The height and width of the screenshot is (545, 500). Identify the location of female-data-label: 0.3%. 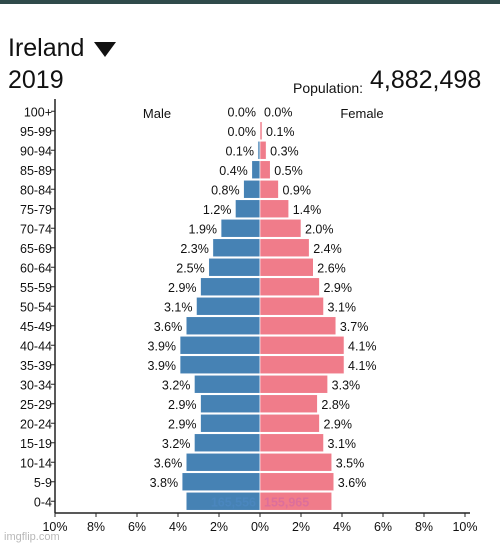
(284, 151).